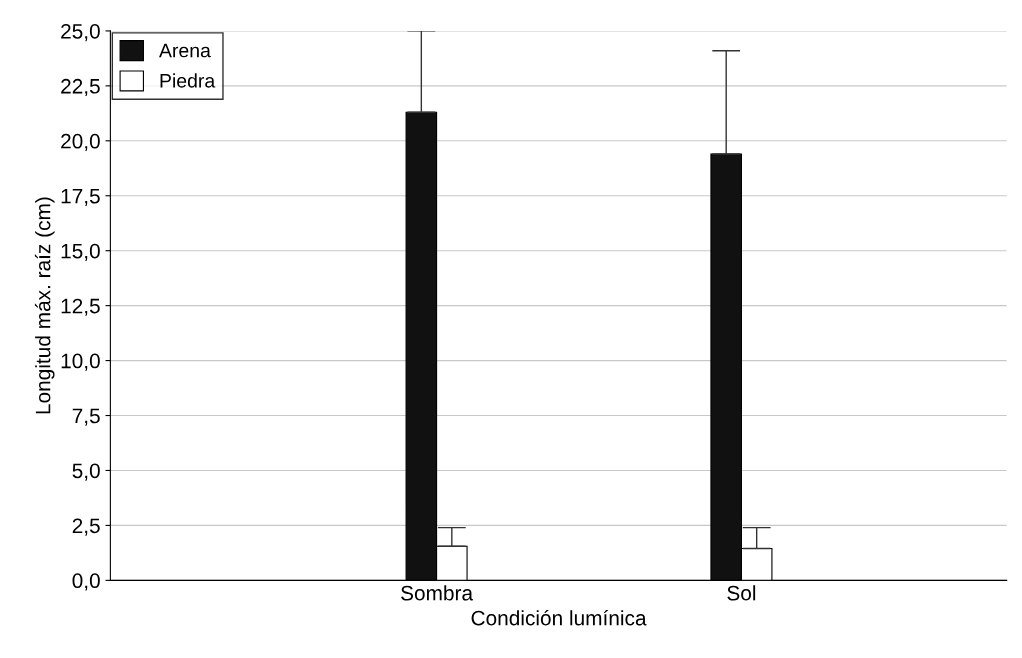  I want to click on y-tick-label: 17,5, so click(80, 197).